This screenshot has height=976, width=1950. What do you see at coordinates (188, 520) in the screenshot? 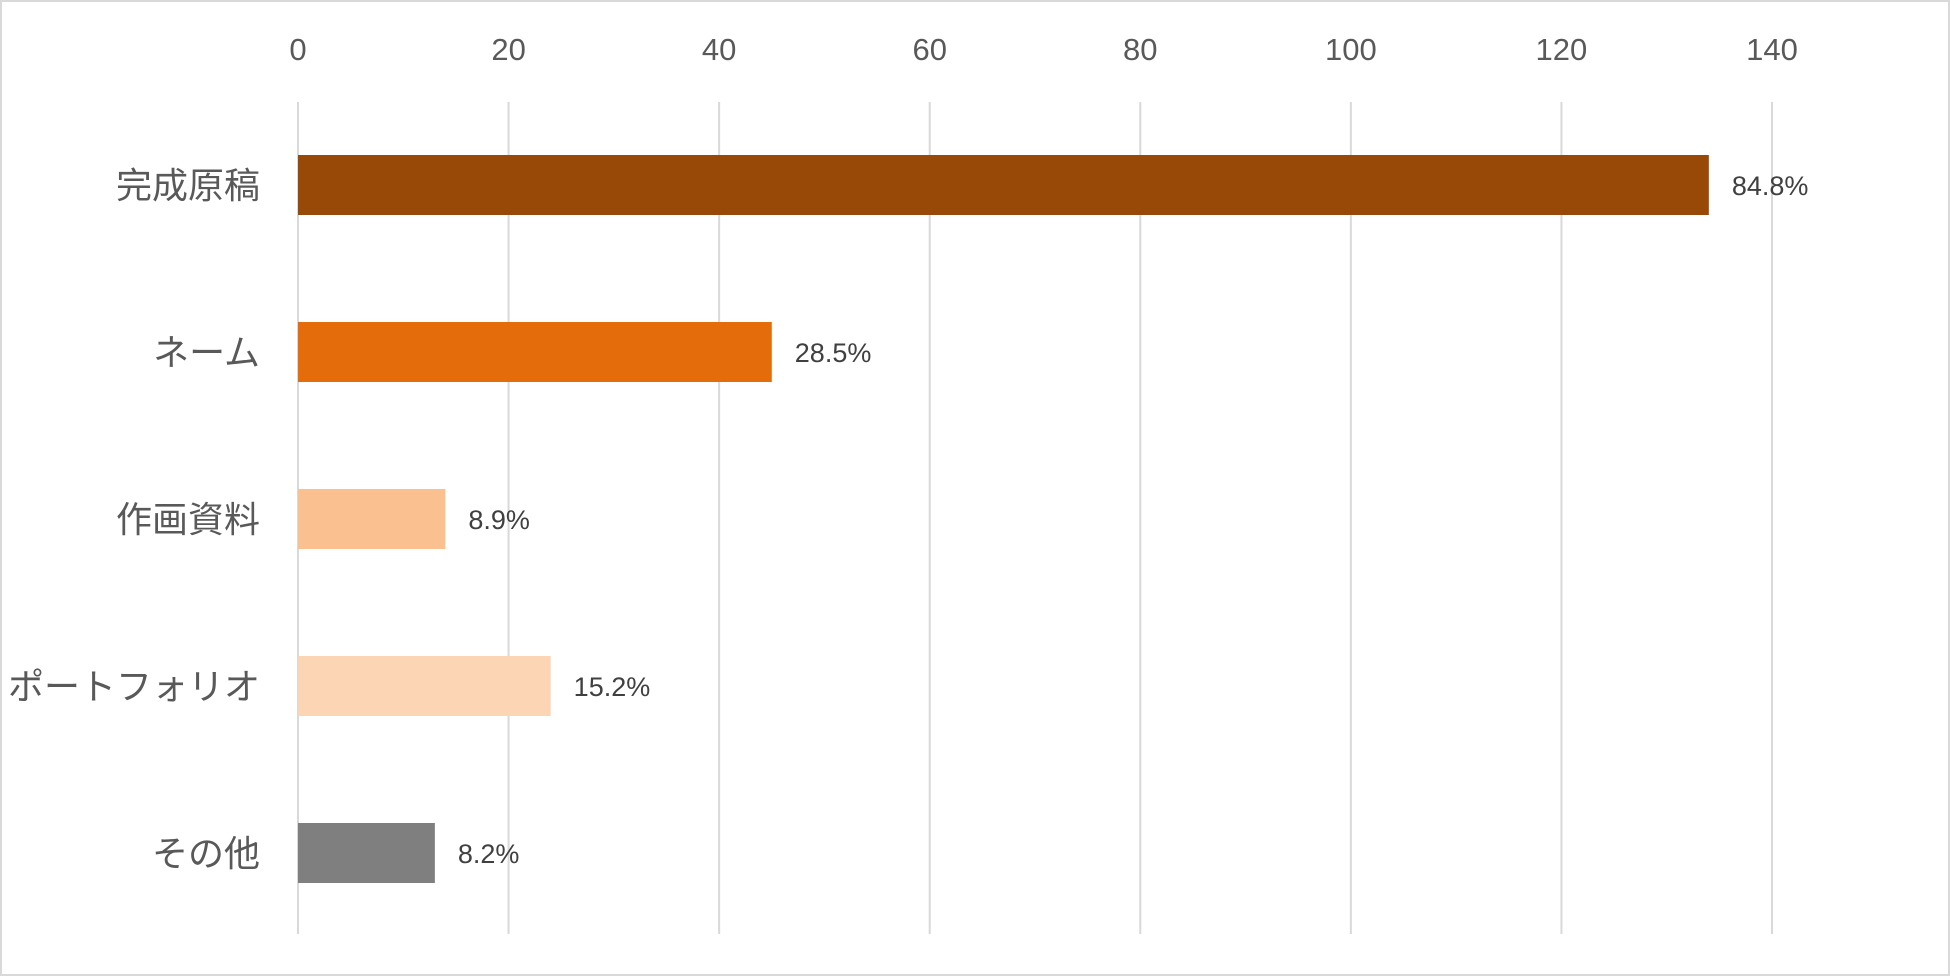
I see `category-label: 作画資料` at bounding box center [188, 520].